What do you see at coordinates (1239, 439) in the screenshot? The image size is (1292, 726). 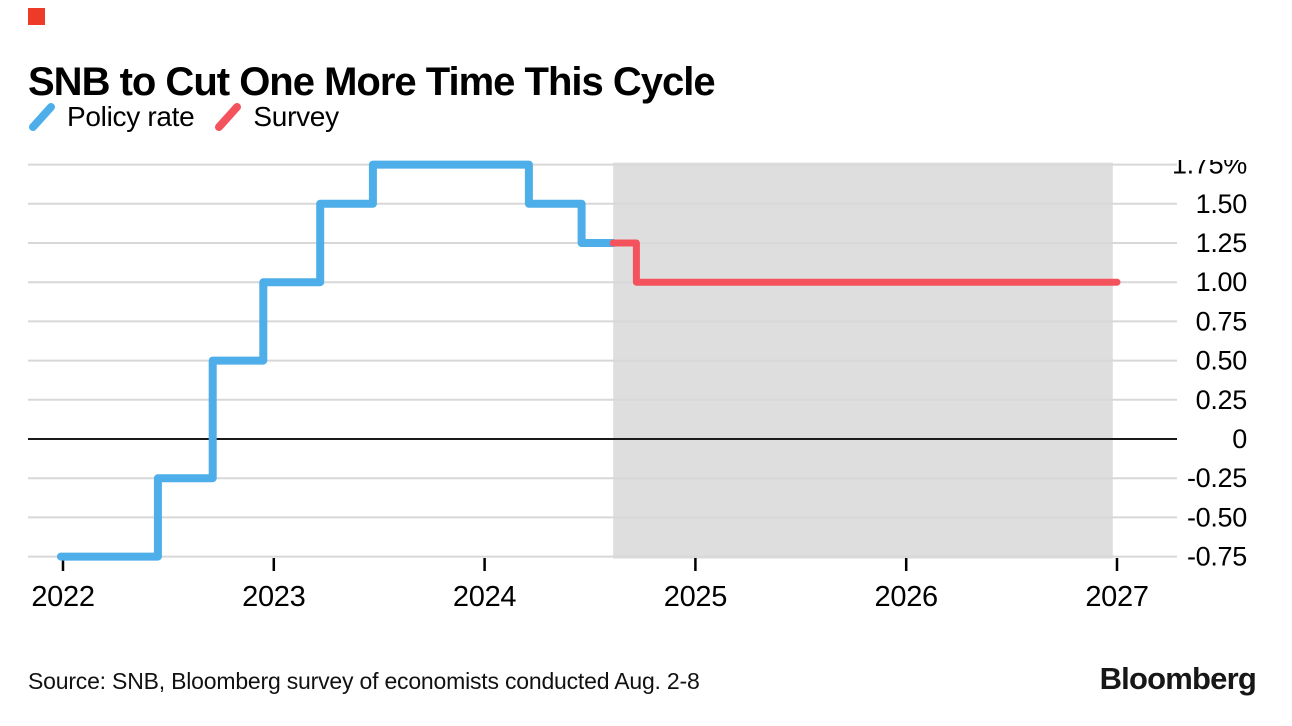 I see `y-axis-tick-label: 0` at bounding box center [1239, 439].